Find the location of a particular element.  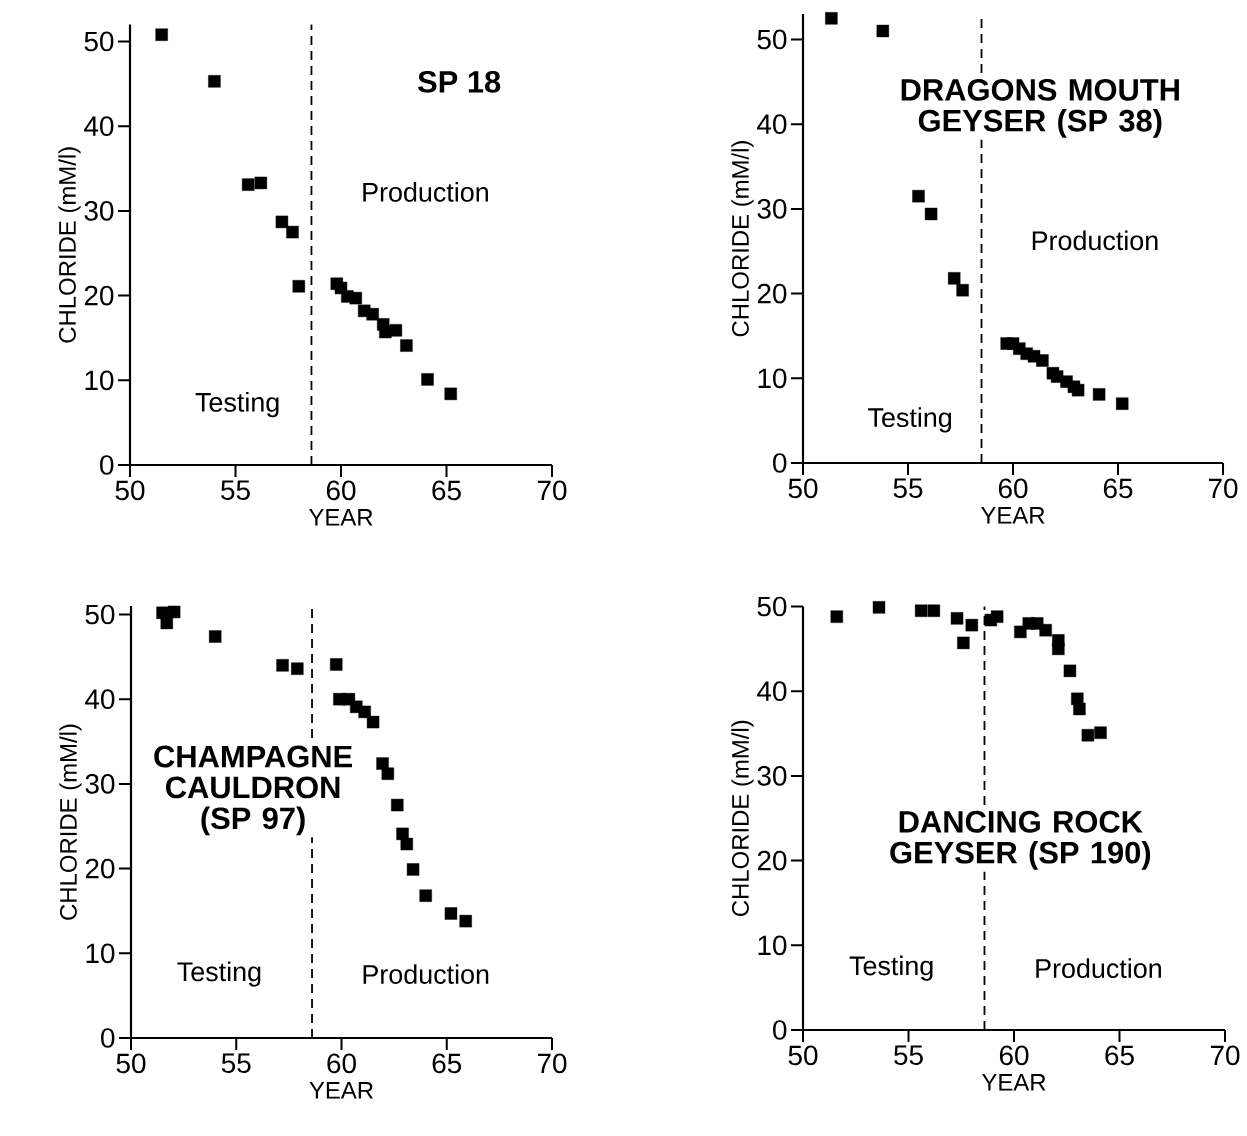

text: SP 18 is located at coordinates (459, 81).